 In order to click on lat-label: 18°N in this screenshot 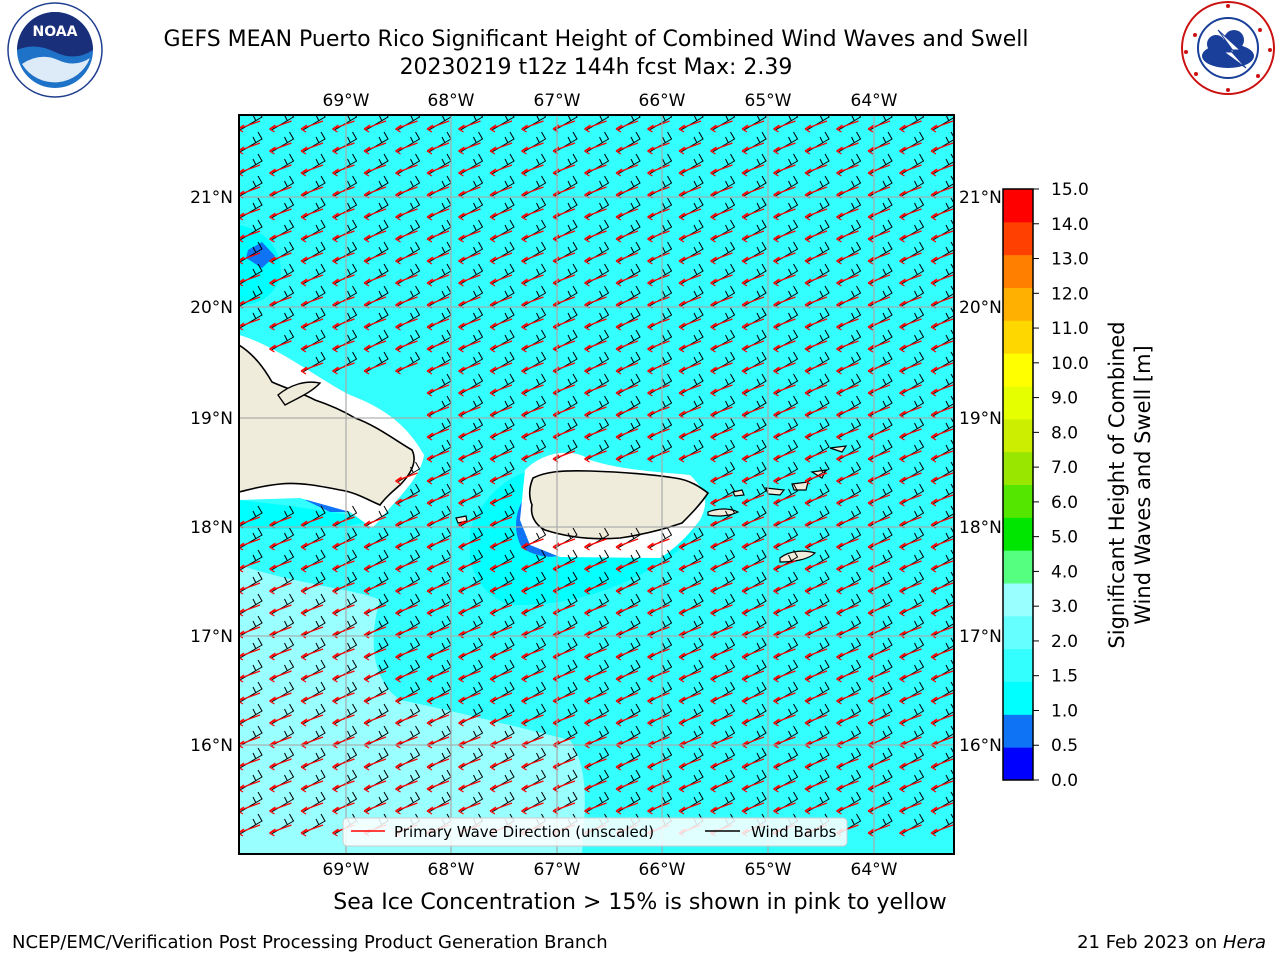, I will do `click(211, 528)`.